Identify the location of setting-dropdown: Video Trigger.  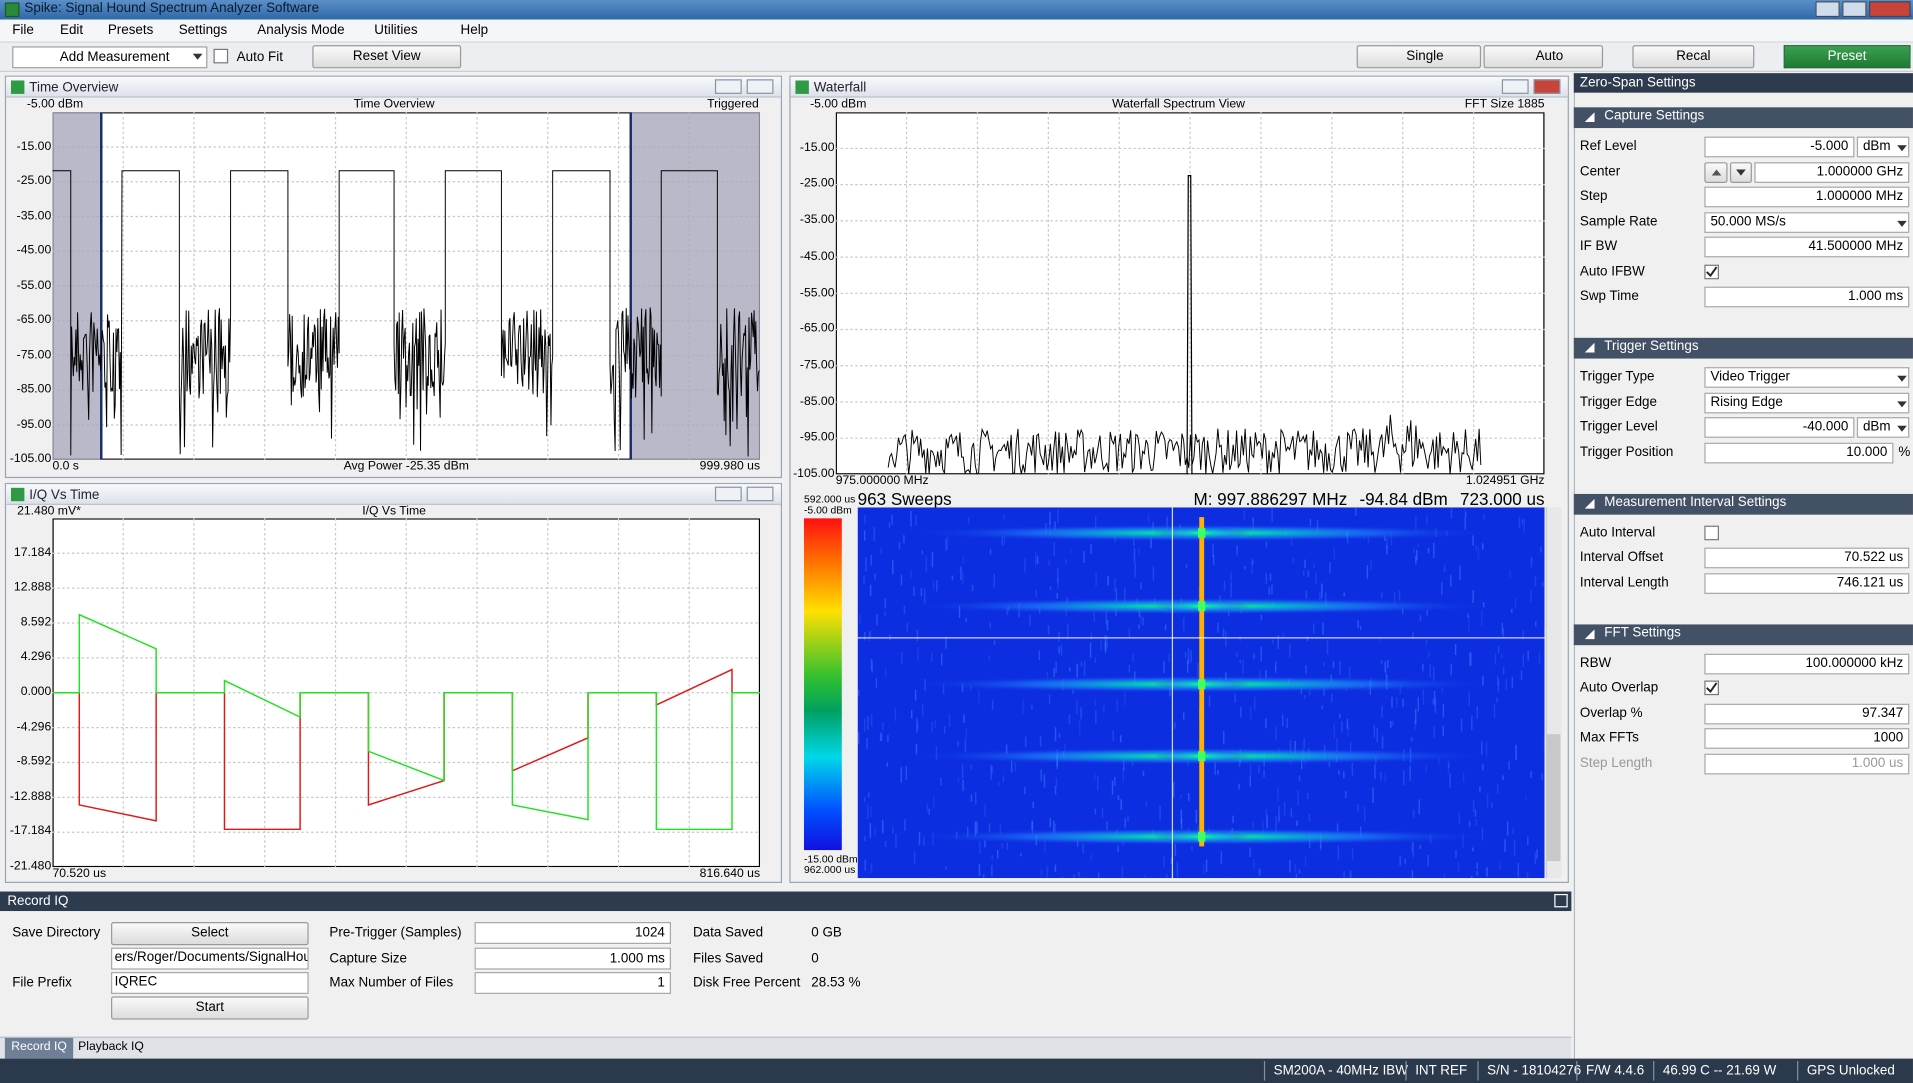
(1807, 377).